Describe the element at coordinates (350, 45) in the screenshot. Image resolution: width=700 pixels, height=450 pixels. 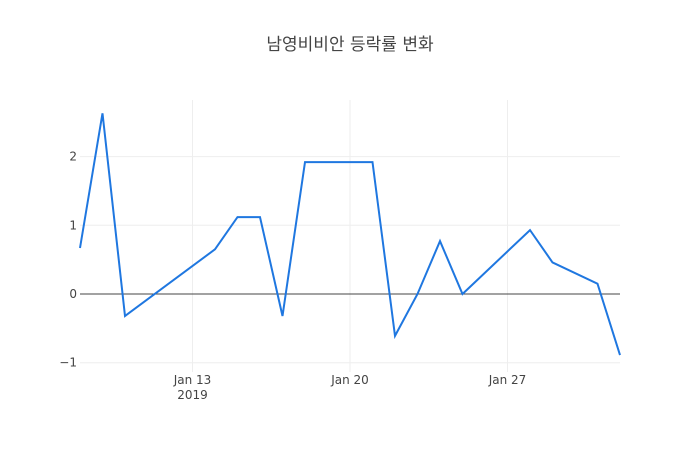
I see `chart-title: 남영비비안 등락률 변화` at that location.